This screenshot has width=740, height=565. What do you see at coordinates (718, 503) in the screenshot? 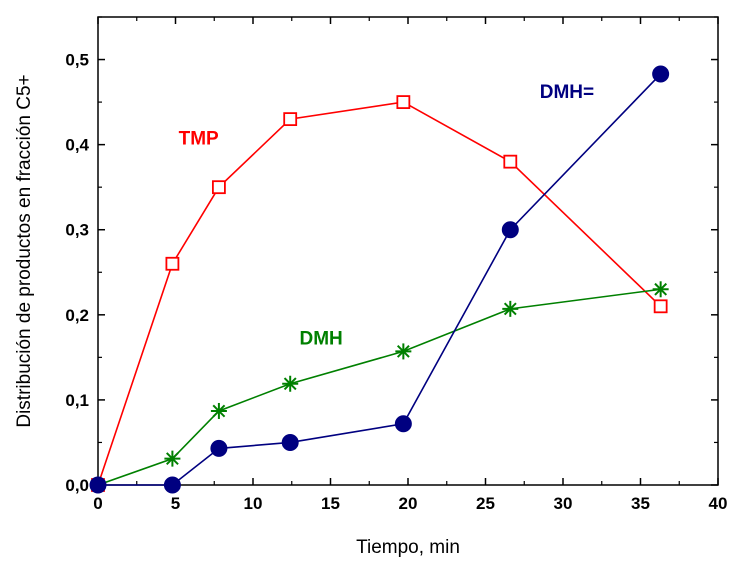
I see `x-tick-label: 40` at bounding box center [718, 503].